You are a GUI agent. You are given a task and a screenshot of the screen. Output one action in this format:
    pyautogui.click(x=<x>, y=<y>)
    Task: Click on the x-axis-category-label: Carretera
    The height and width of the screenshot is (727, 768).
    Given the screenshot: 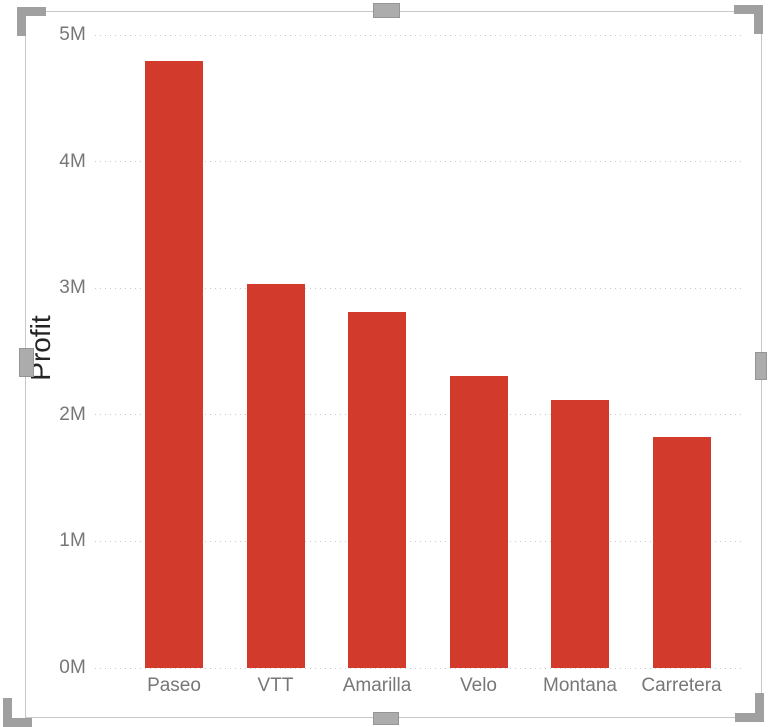 What is the action you would take?
    pyautogui.click(x=681, y=685)
    